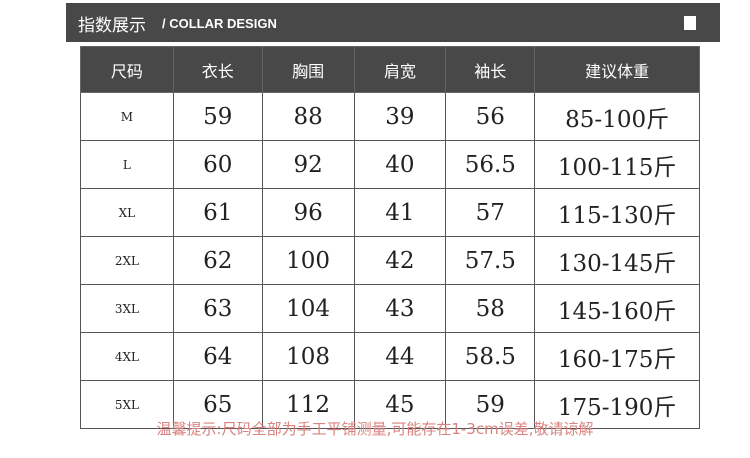 Image resolution: width=750 pixels, height=458 pixels. I want to click on table-cell: 5XL, so click(127, 404).